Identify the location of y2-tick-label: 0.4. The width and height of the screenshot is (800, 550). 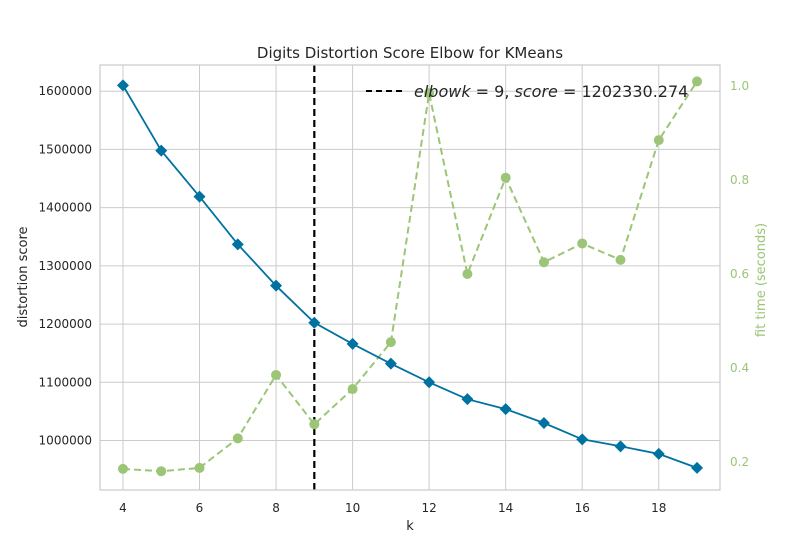
(739, 368).